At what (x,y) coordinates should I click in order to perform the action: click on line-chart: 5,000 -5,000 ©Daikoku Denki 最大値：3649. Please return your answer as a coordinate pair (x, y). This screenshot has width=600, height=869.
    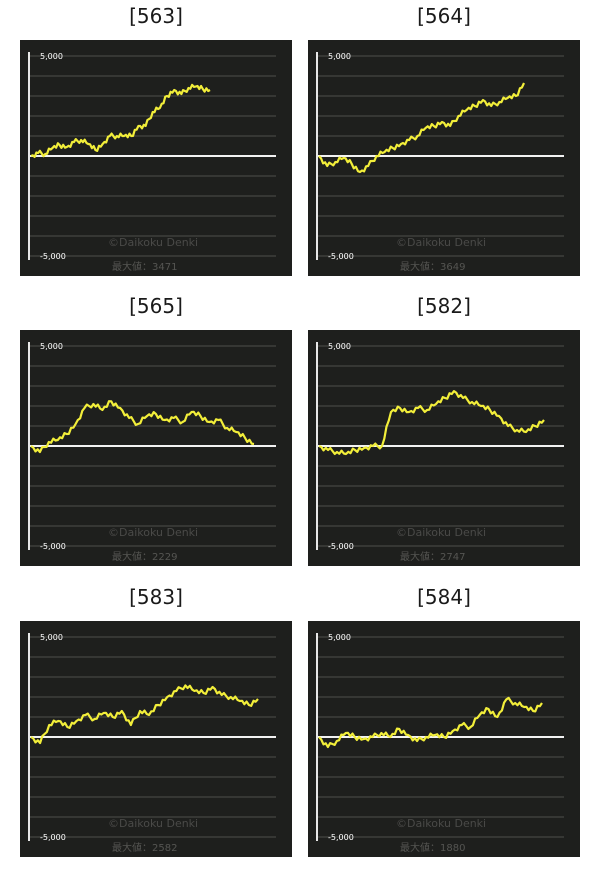
    Looking at the image, I should click on (440, 162).